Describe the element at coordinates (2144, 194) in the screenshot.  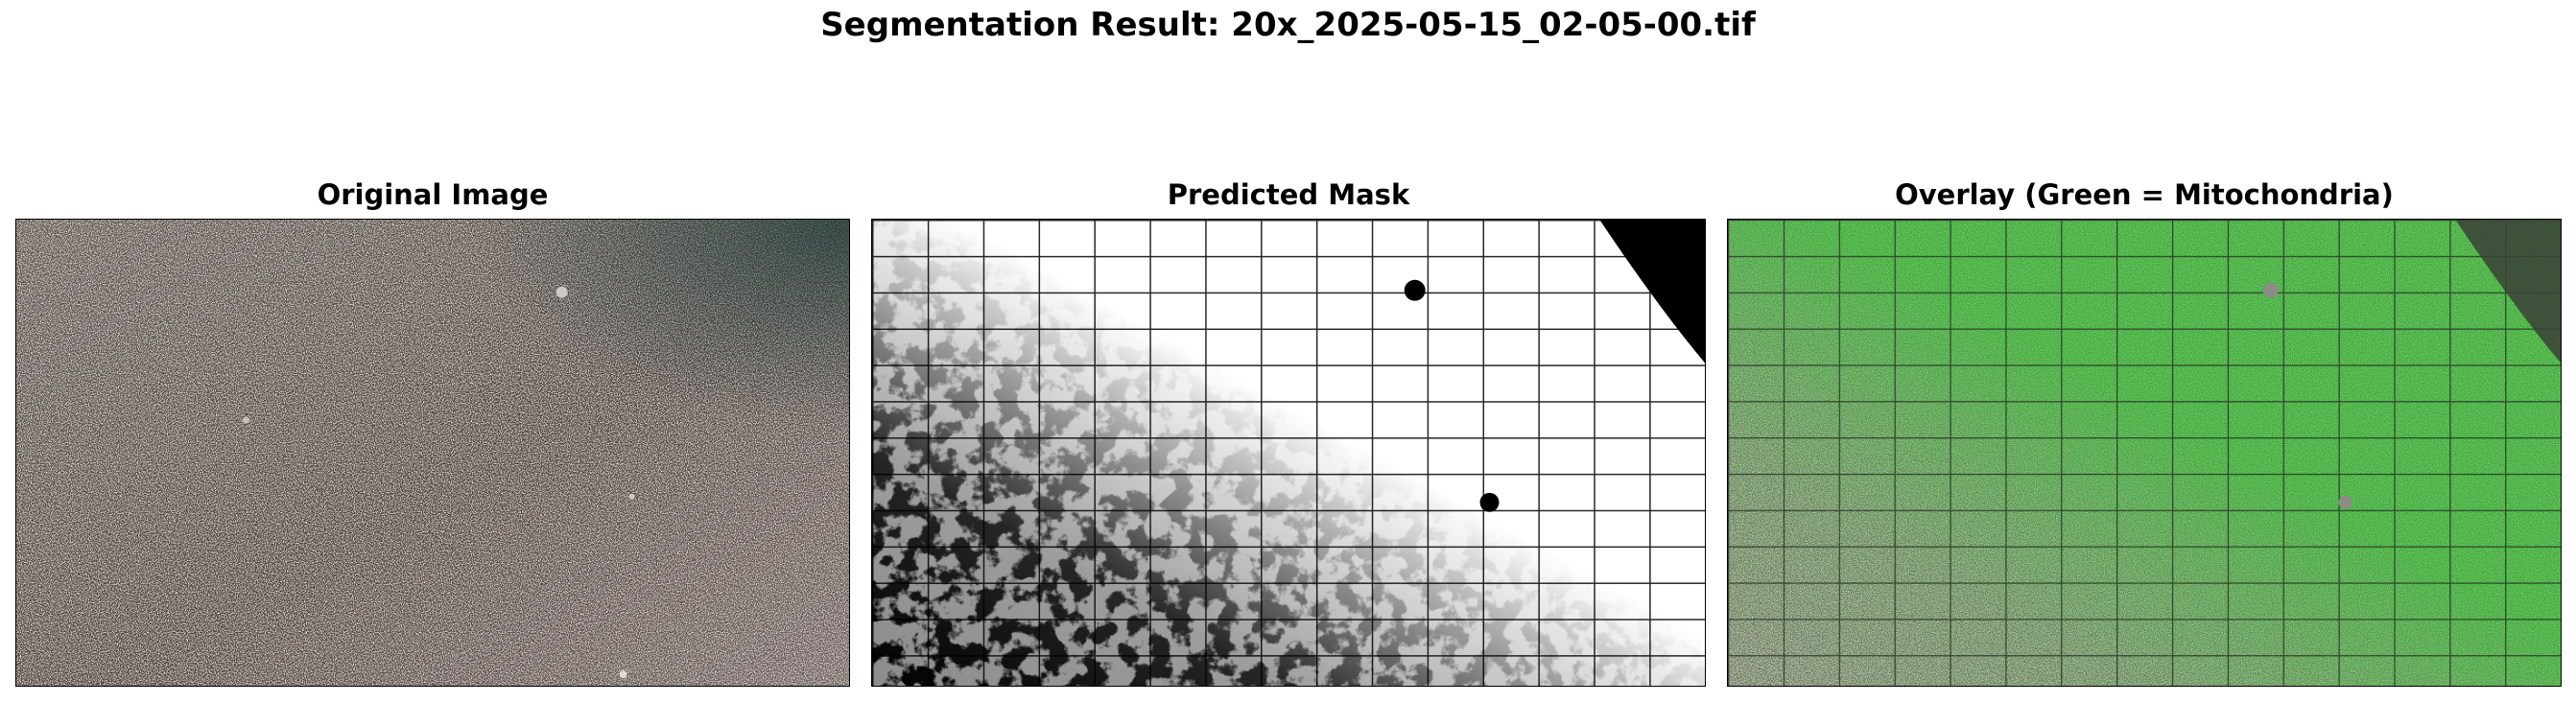
I see `panel-title-overlay: Overlay (Green = Mitochondria)` at that location.